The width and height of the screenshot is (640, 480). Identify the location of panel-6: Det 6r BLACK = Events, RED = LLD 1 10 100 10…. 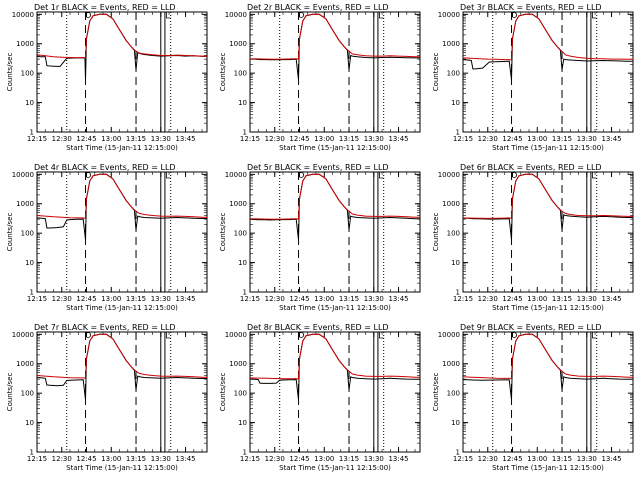
(533, 237).